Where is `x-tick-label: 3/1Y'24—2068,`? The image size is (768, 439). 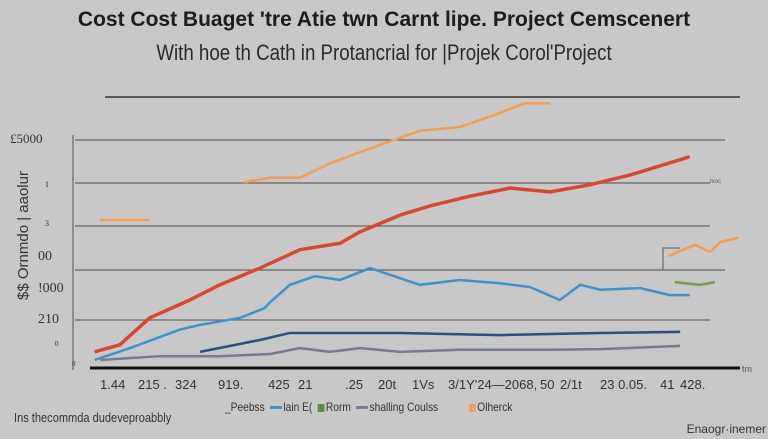 x-tick-label: 3/1Y'24—2068, is located at coordinates (492, 384).